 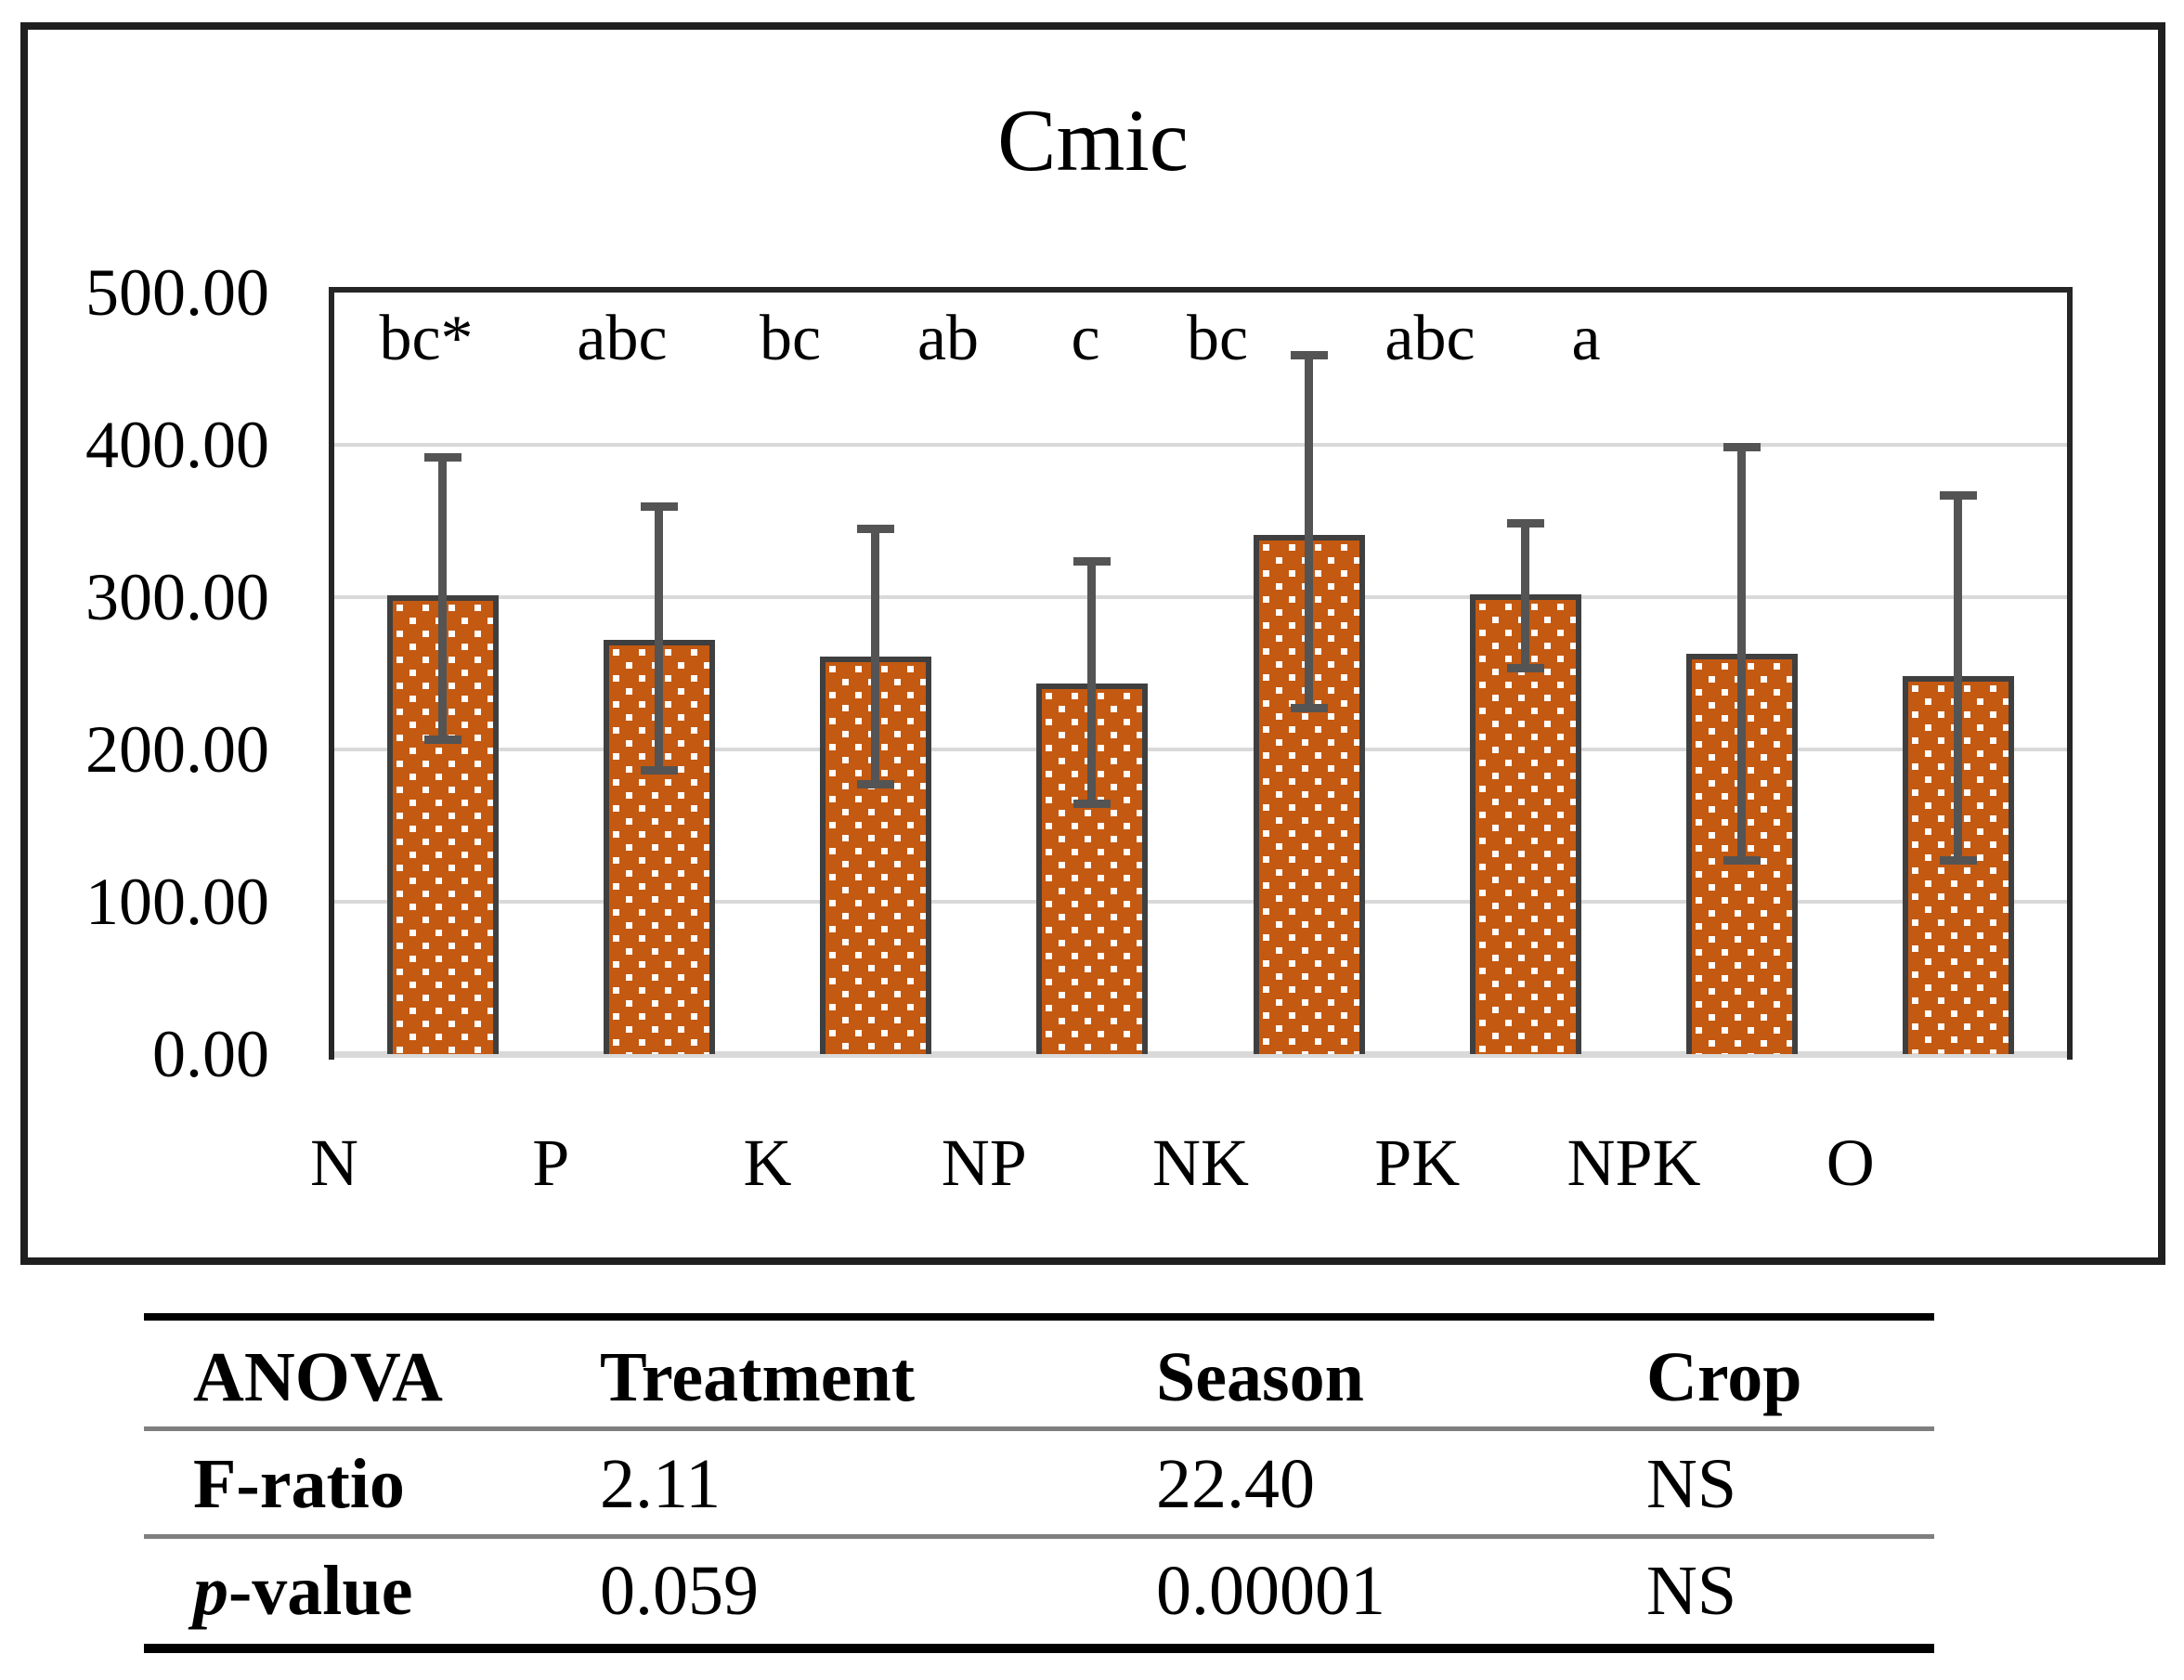 What do you see at coordinates (1959, 496) in the screenshot?
I see `error-cap-top-O` at bounding box center [1959, 496].